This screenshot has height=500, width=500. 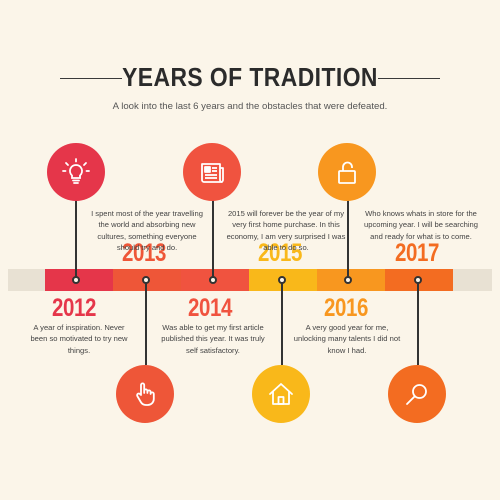 I want to click on connector-2015, so click(x=282, y=322).